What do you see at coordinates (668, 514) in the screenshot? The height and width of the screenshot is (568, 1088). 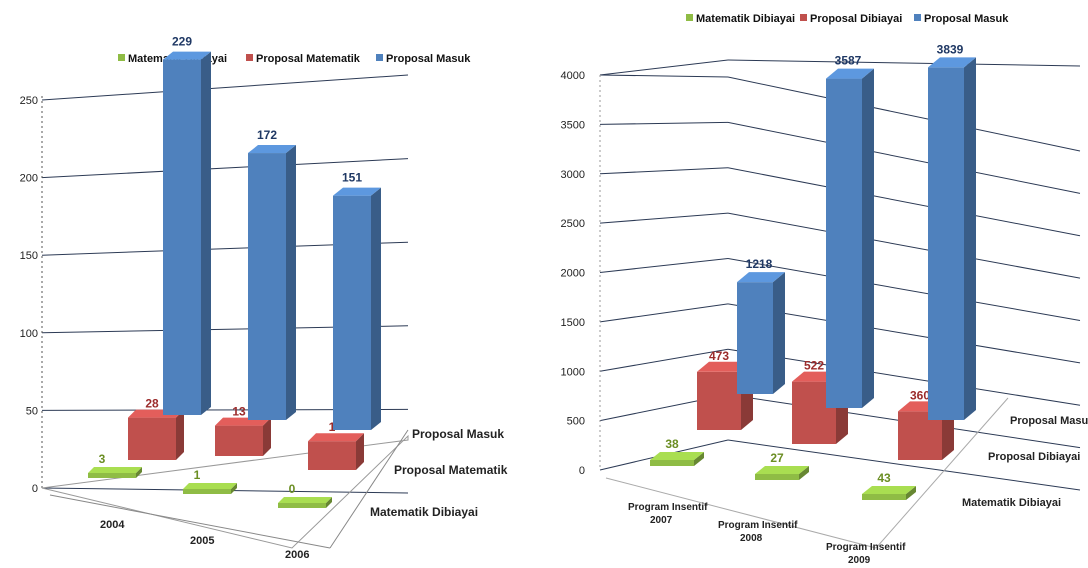 I see `x-category-label: Program Insentif 2007` at bounding box center [668, 514].